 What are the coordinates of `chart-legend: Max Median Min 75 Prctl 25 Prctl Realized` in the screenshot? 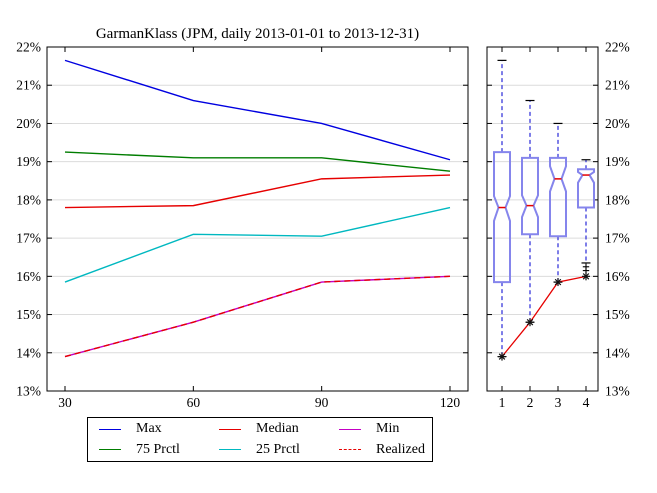 It's located at (260, 439).